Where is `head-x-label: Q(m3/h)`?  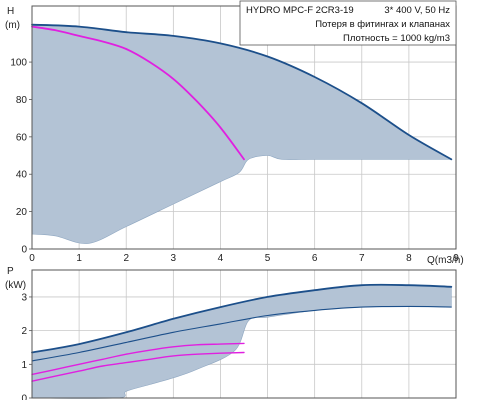 head-x-label: Q(m3/h) is located at coordinates (445, 260).